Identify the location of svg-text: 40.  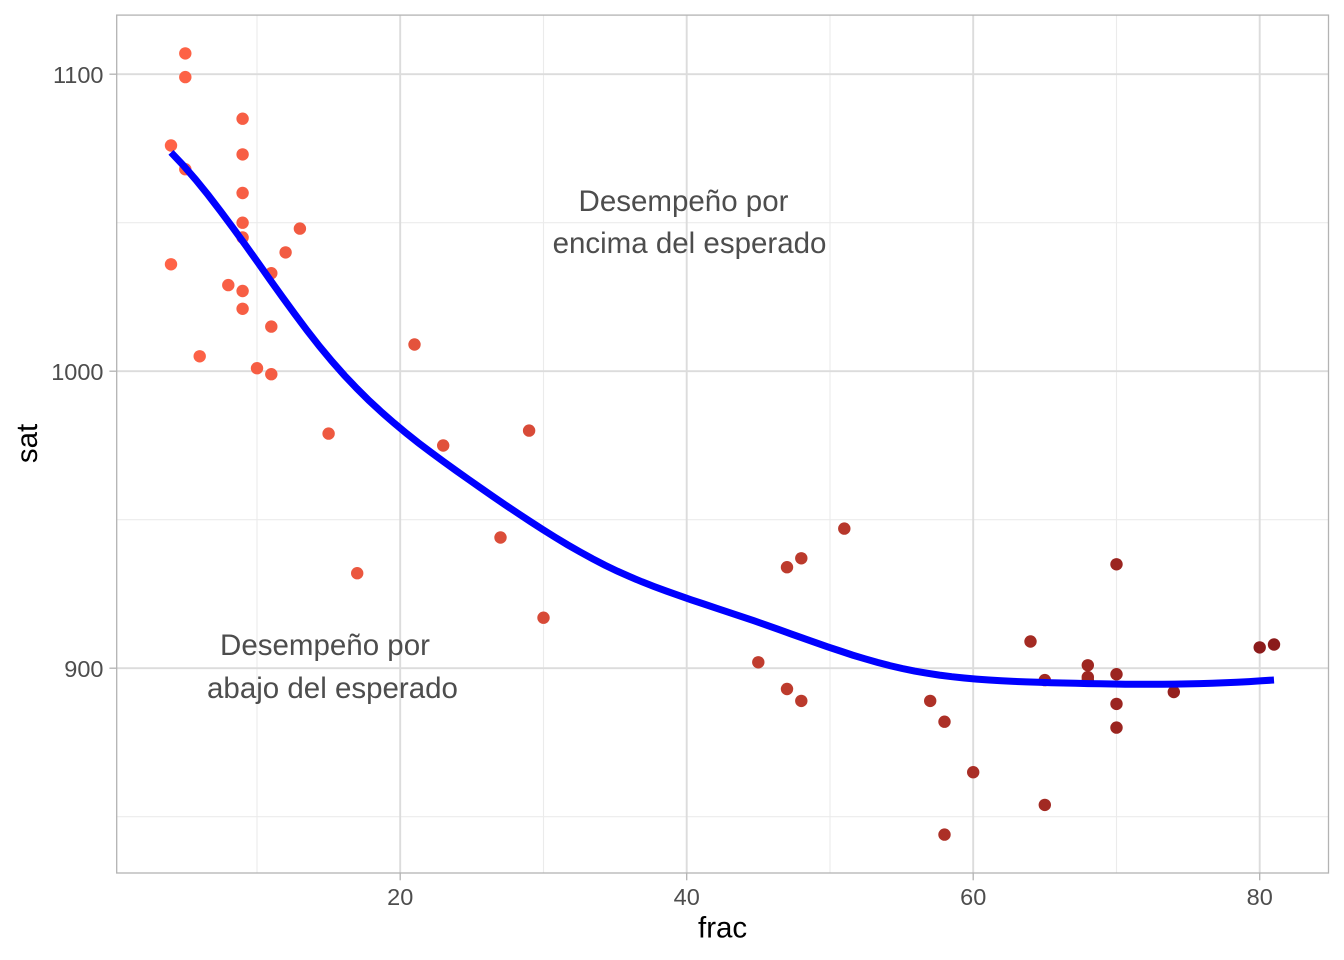
(687, 897).